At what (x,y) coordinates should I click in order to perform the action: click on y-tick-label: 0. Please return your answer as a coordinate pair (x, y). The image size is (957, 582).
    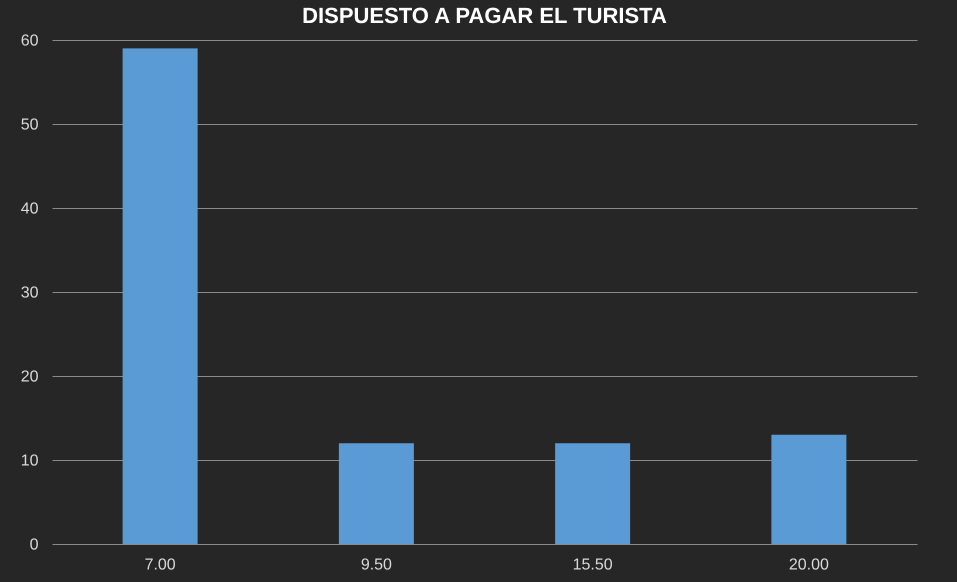
    Looking at the image, I should click on (34, 545).